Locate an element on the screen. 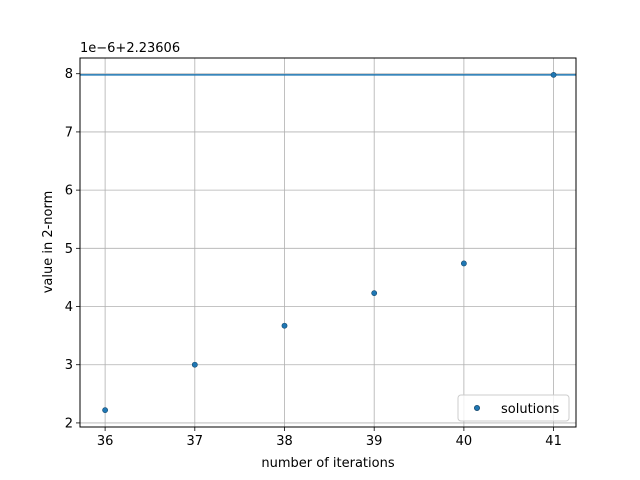 The width and height of the screenshot is (640, 480). legend-label-solutions: solutions is located at coordinates (530, 409).